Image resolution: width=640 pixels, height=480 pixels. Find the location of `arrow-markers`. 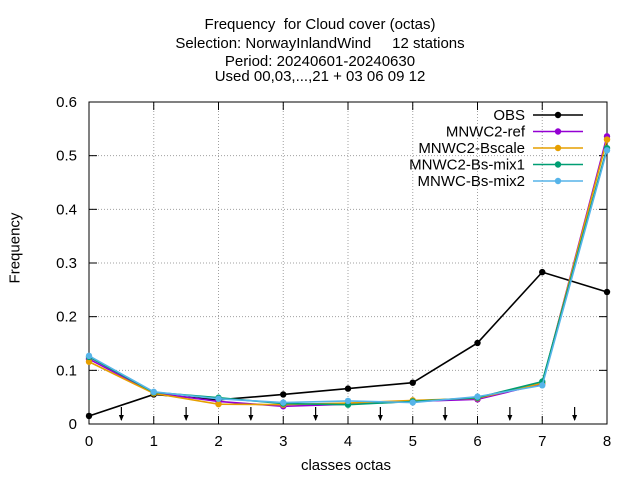

arrow-markers is located at coordinates (348, 414).